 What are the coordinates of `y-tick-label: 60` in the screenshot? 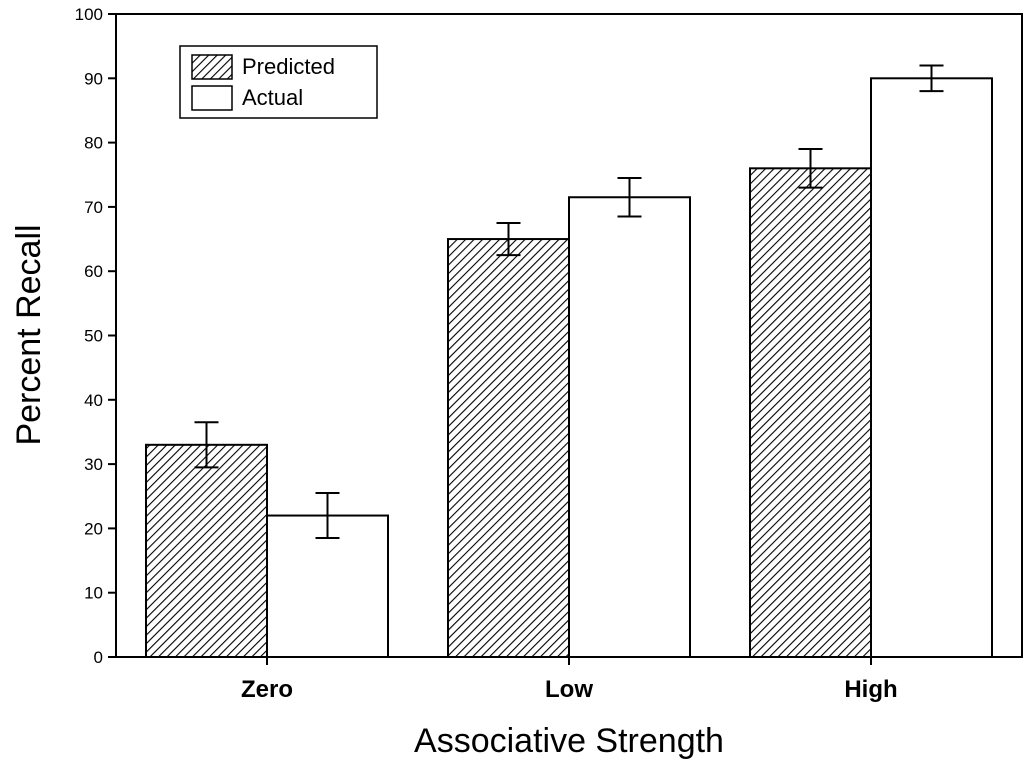 It's located at (93, 271).